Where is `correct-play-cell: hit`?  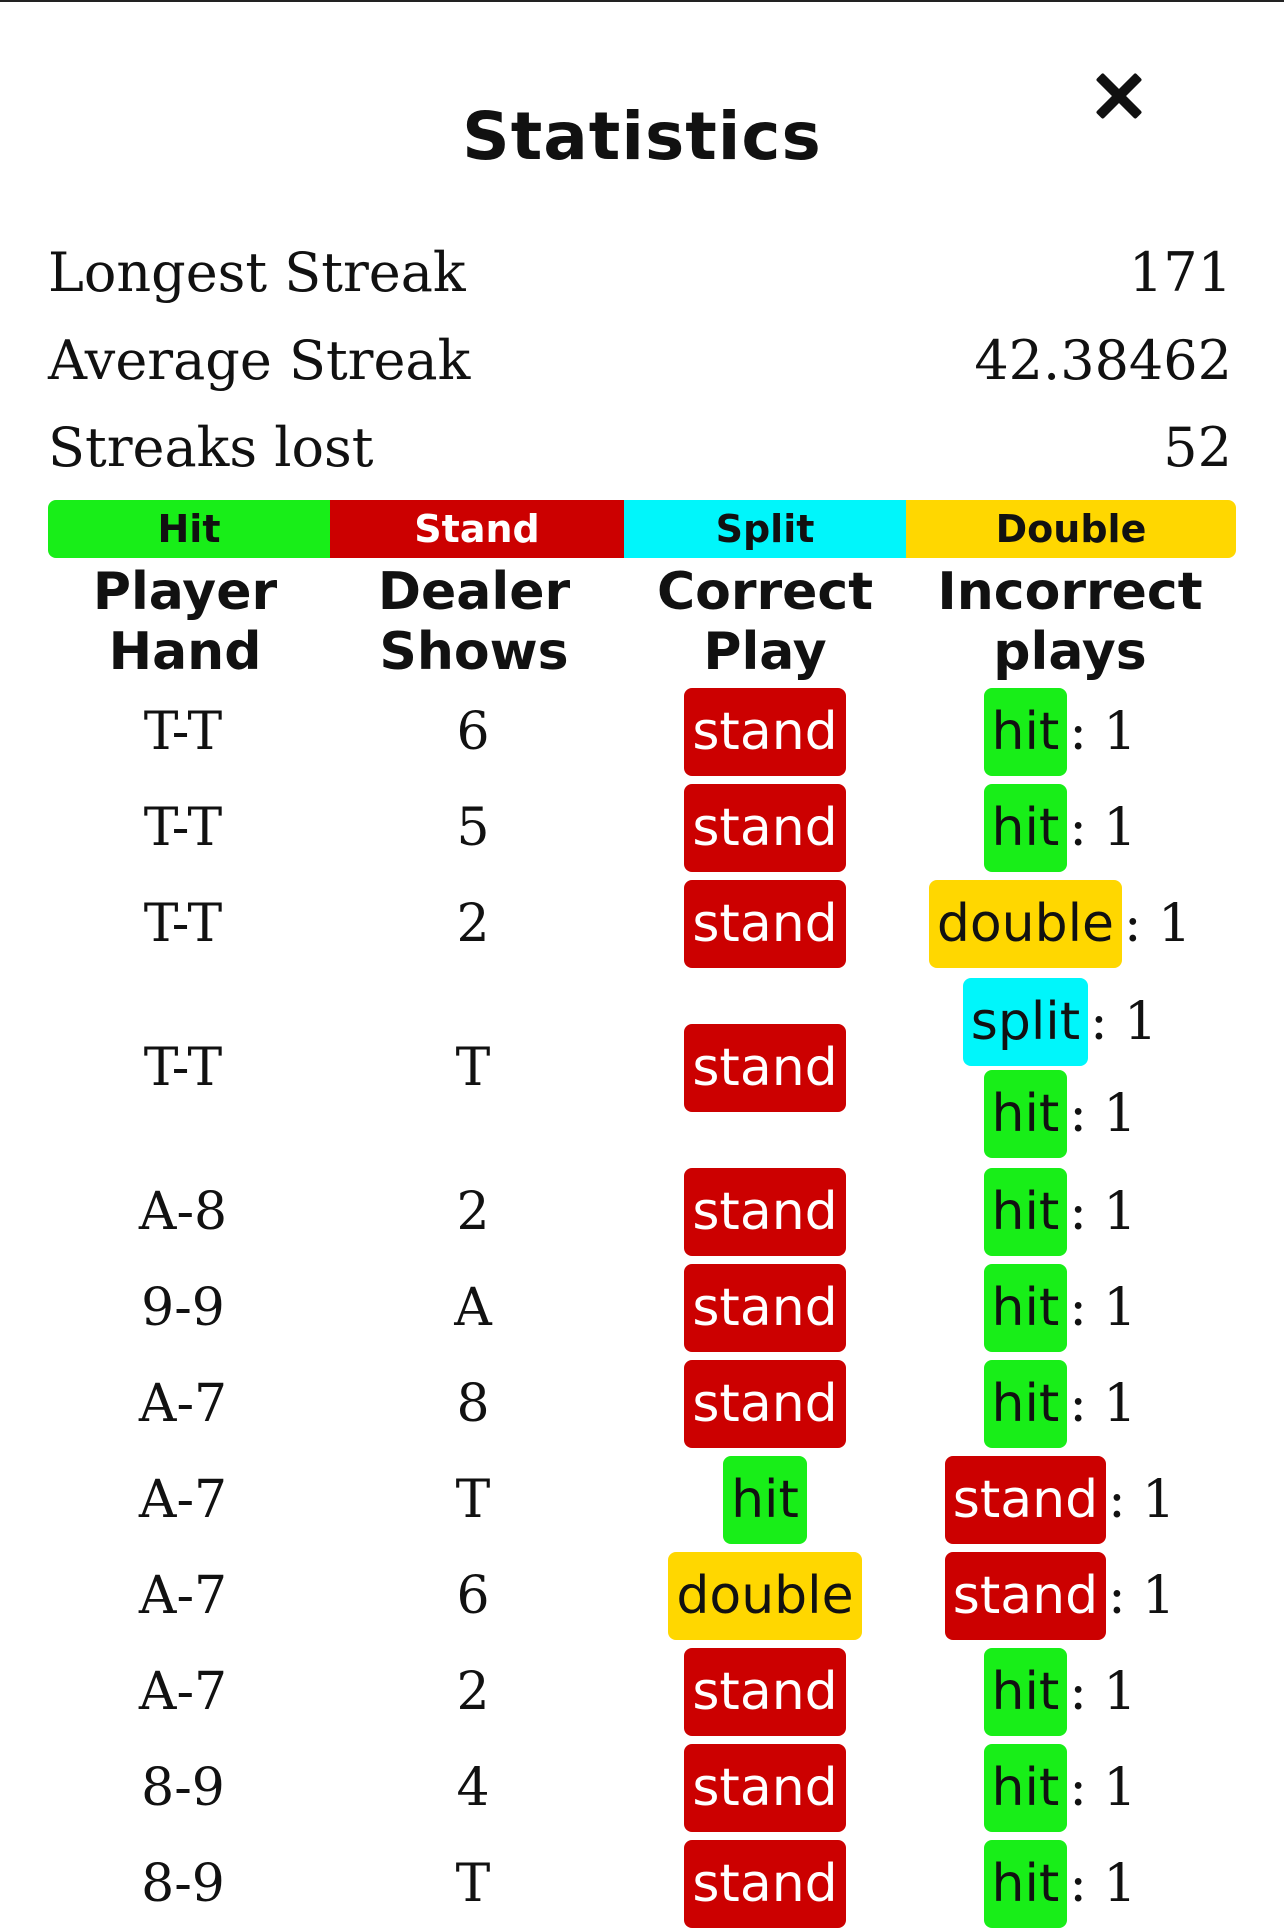 correct-play-cell: hit is located at coordinates (765, 1500).